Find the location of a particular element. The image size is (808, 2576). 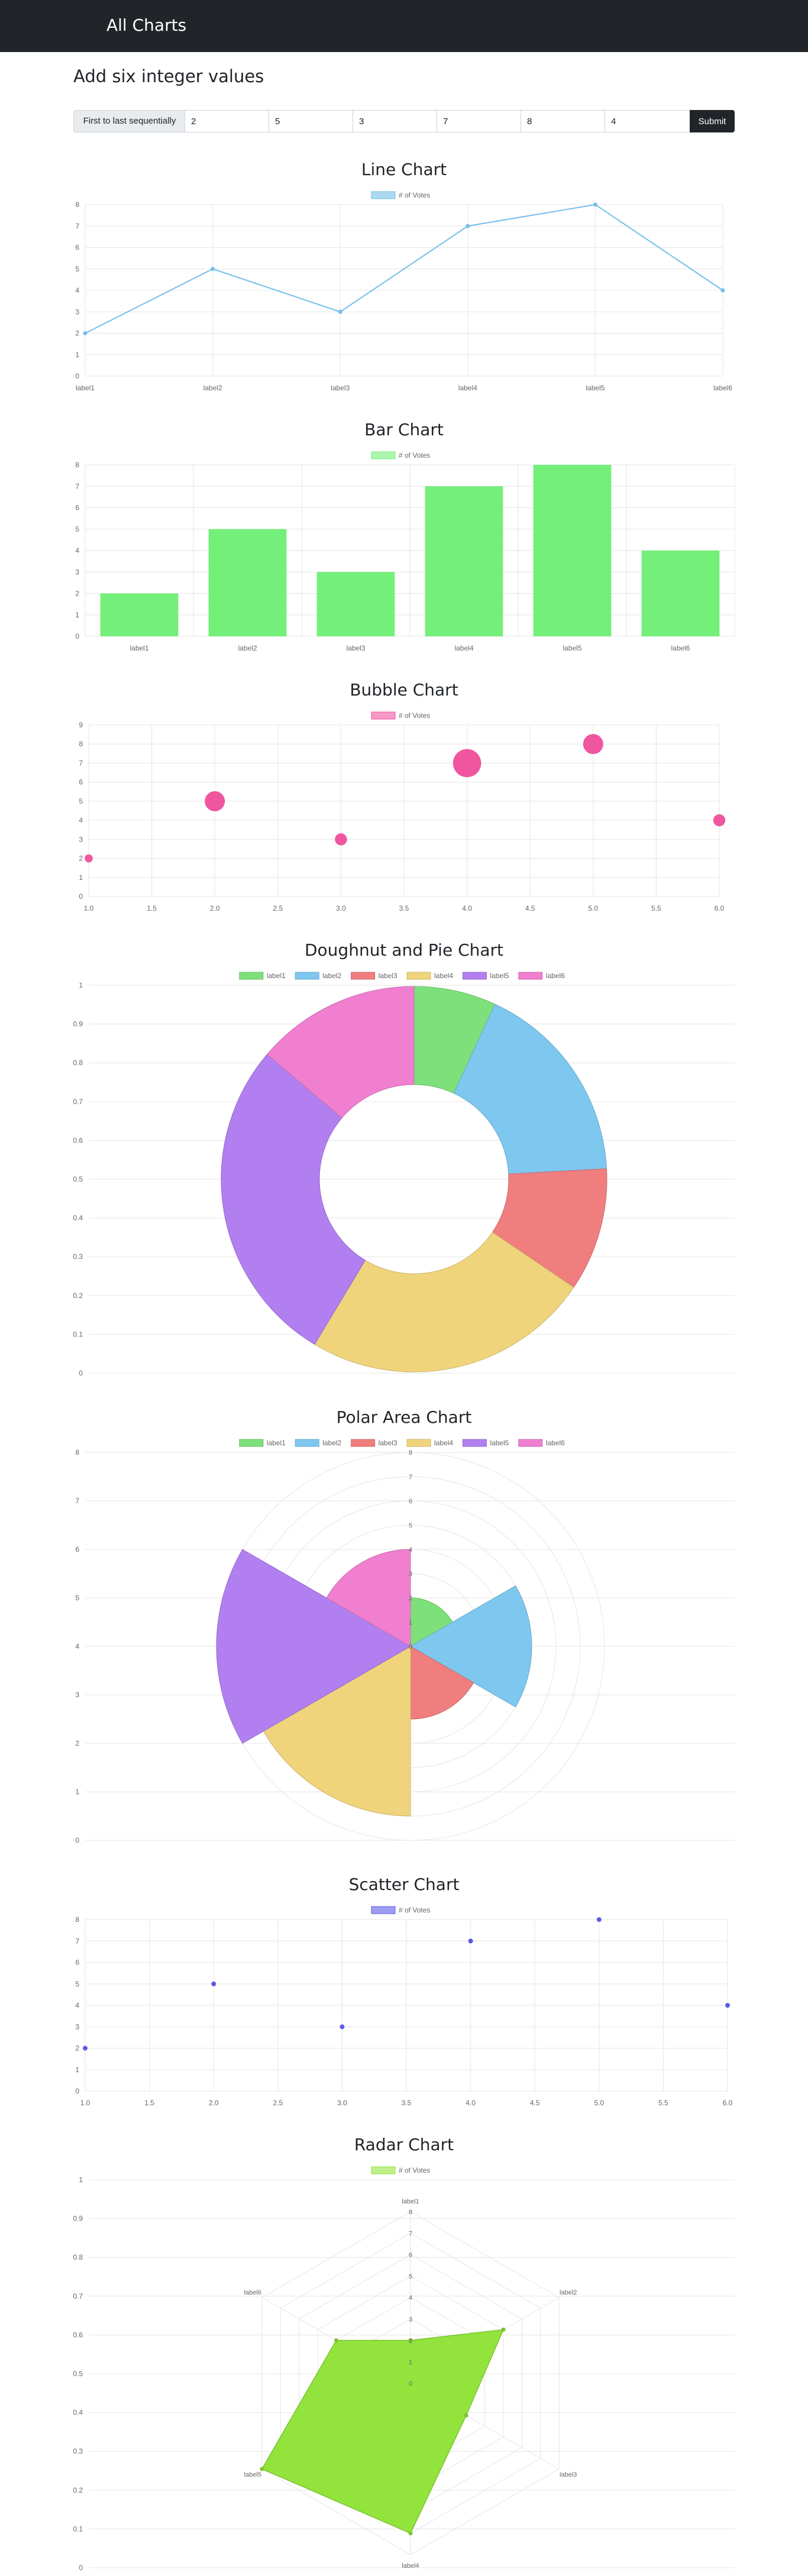

bar-label5 is located at coordinates (572, 551).